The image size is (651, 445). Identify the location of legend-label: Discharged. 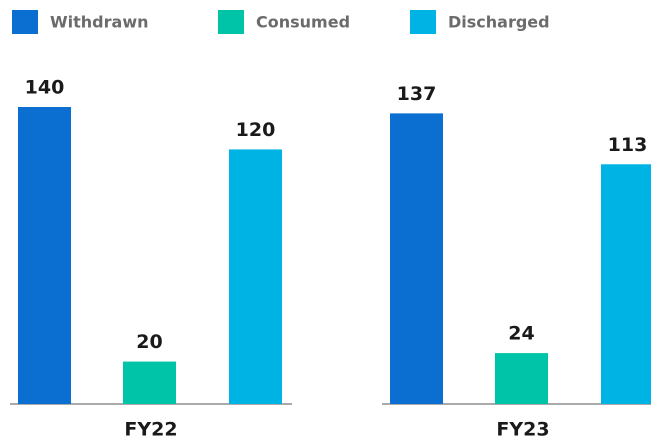
(499, 22).